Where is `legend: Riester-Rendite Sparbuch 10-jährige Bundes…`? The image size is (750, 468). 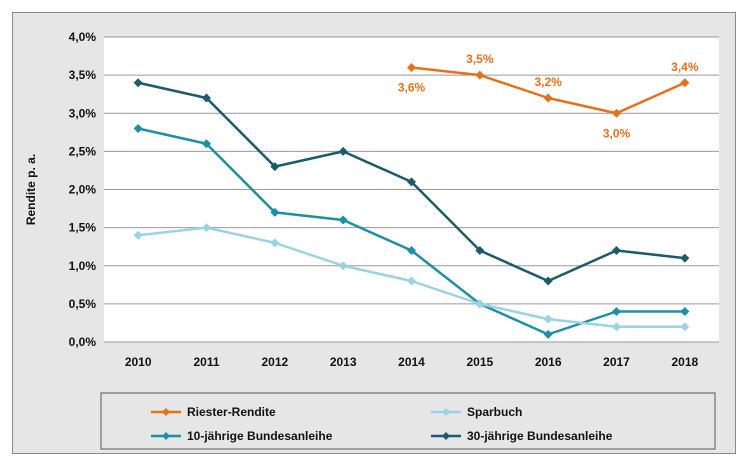 legend: Riester-Rendite Sparbuch 10-jährige Bundes… is located at coordinates (408, 421).